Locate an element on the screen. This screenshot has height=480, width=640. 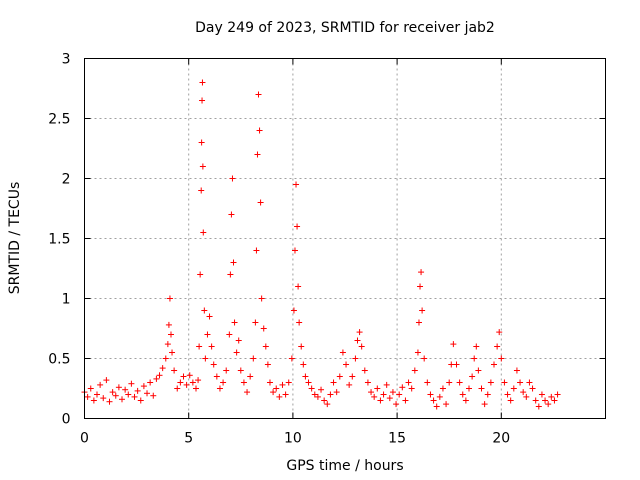
y-tick-label: 3 is located at coordinates (66, 60).